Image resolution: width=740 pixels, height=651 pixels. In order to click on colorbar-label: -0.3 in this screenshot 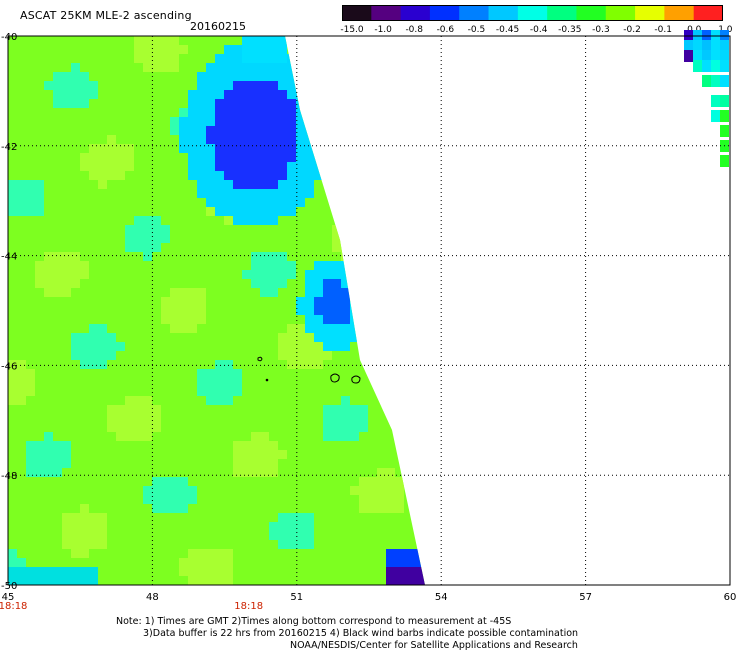, I will do `click(601, 30)`.